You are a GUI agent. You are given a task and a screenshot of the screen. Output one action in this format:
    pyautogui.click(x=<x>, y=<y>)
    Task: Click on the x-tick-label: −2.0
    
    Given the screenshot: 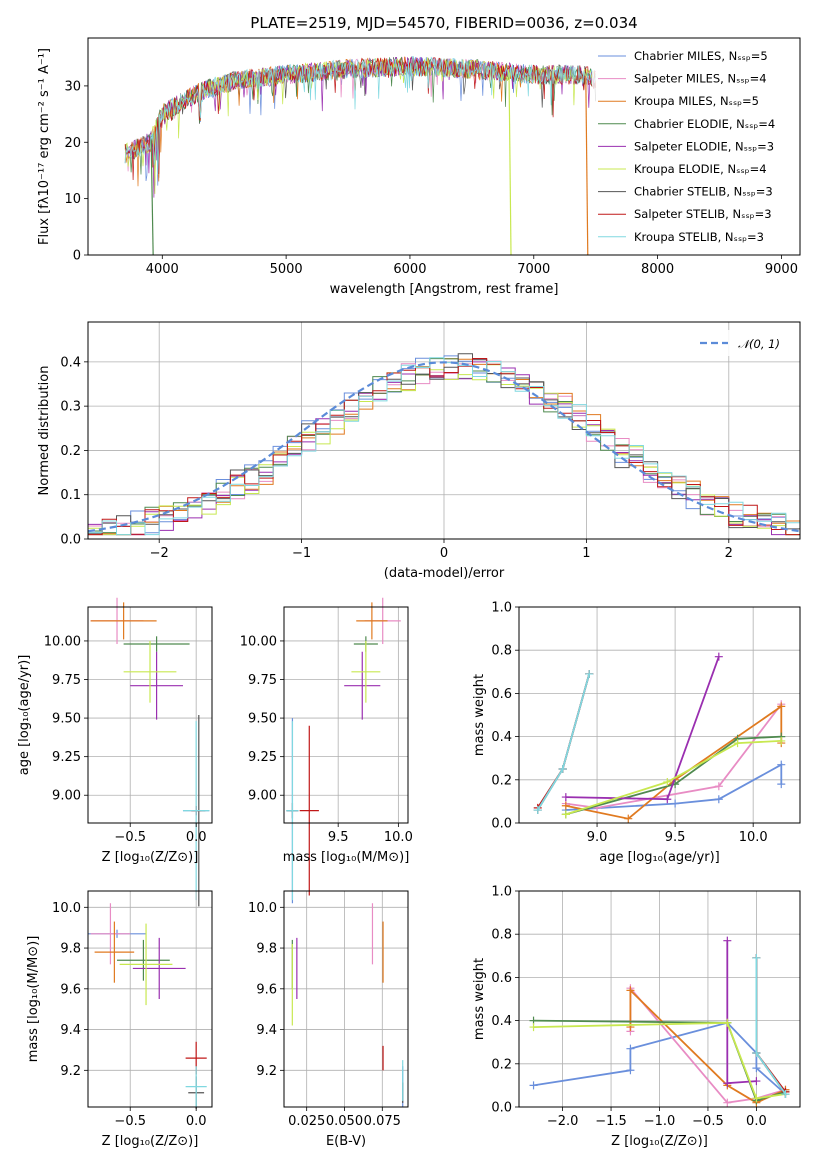 What is the action you would take?
    pyautogui.click(x=563, y=1121)
    